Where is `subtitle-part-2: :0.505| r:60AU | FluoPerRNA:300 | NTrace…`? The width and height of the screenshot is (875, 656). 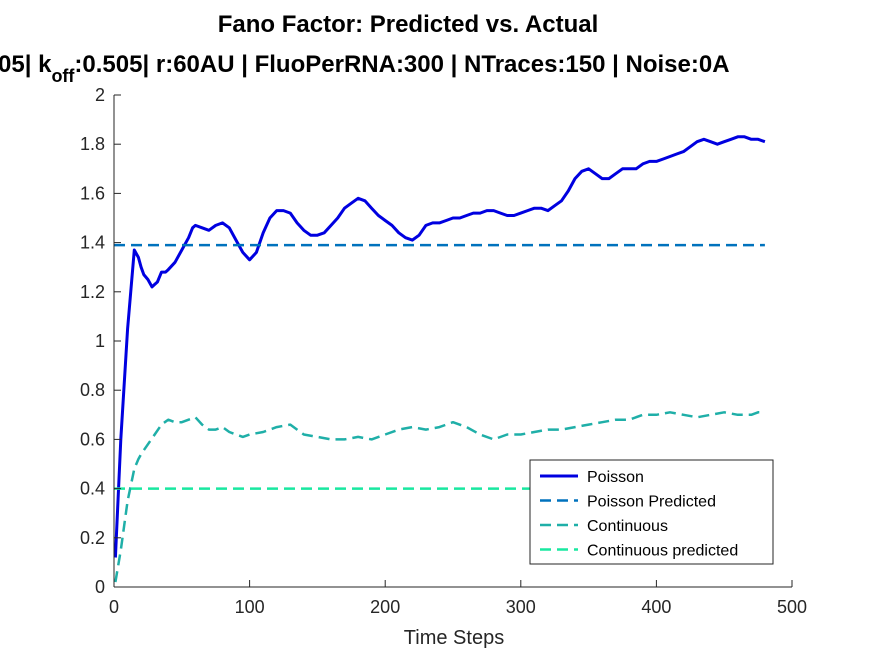
subtitle-part-2: :0.505| r:60AU | FluoPerRNA:300 | NTrace… is located at coordinates (401, 64).